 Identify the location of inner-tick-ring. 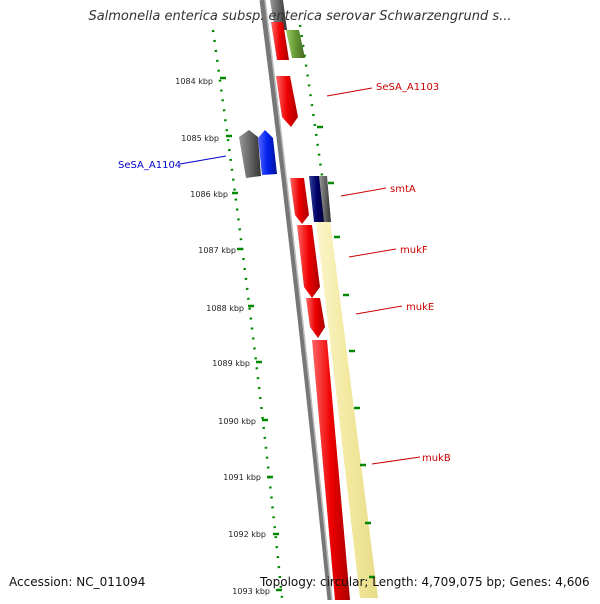
(247, 314).